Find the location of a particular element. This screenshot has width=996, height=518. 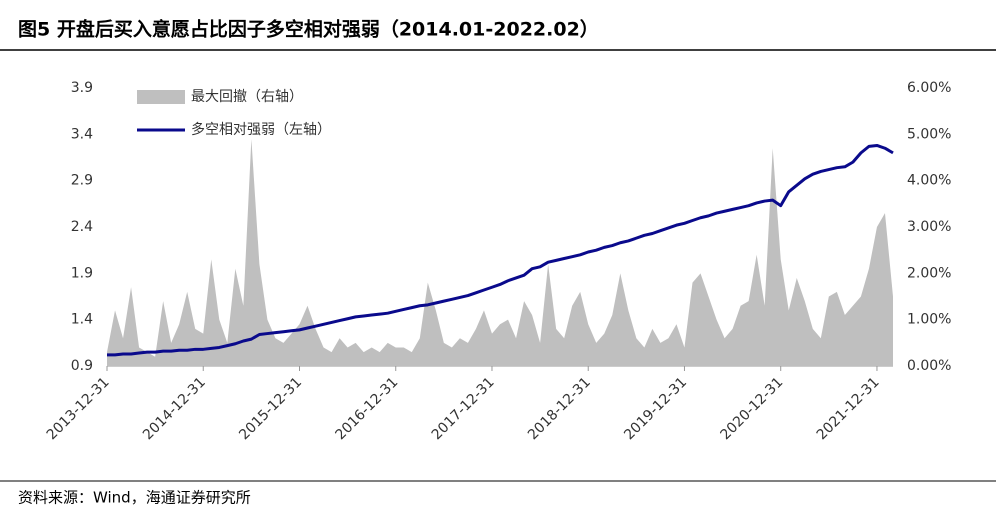

y-tick-label: 0.9 is located at coordinates (82, 366).